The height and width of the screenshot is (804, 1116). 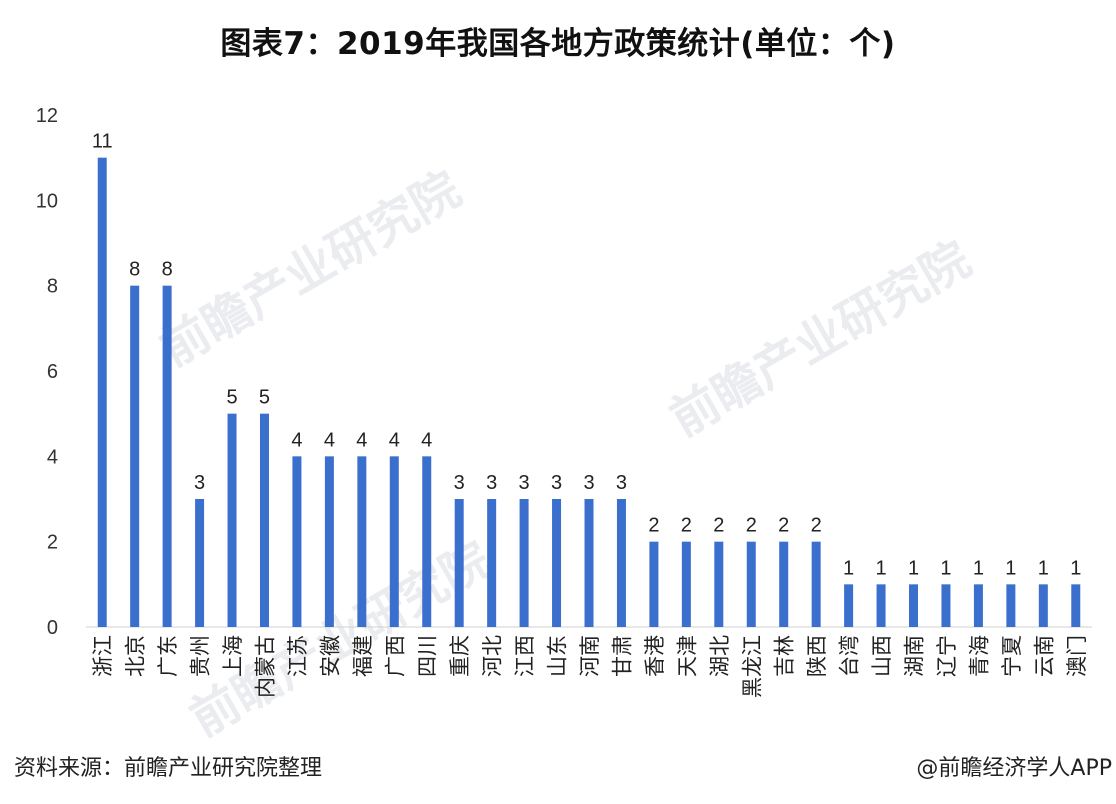 What do you see at coordinates (1076, 605) in the screenshot?
I see `bar-澳门` at bounding box center [1076, 605].